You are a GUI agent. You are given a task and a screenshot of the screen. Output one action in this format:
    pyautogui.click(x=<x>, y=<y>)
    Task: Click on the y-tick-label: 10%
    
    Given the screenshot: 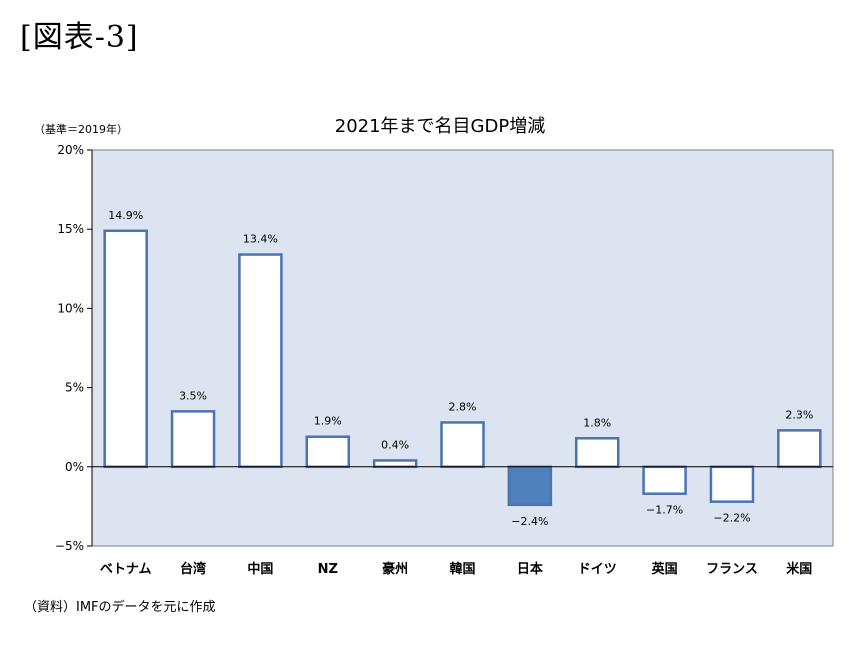 What is the action you would take?
    pyautogui.click(x=70, y=308)
    